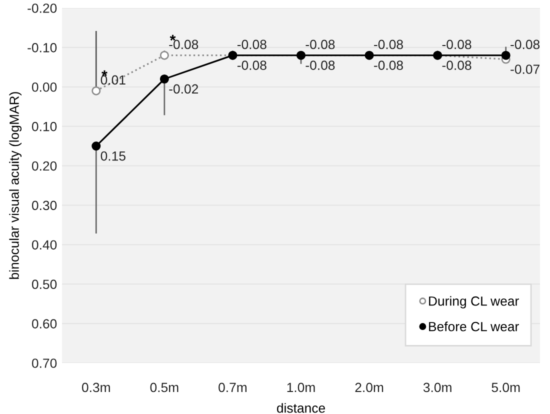 Image resolution: width=550 pixels, height=414 pixels. I want to click on data-label: -0.07, so click(525, 69).